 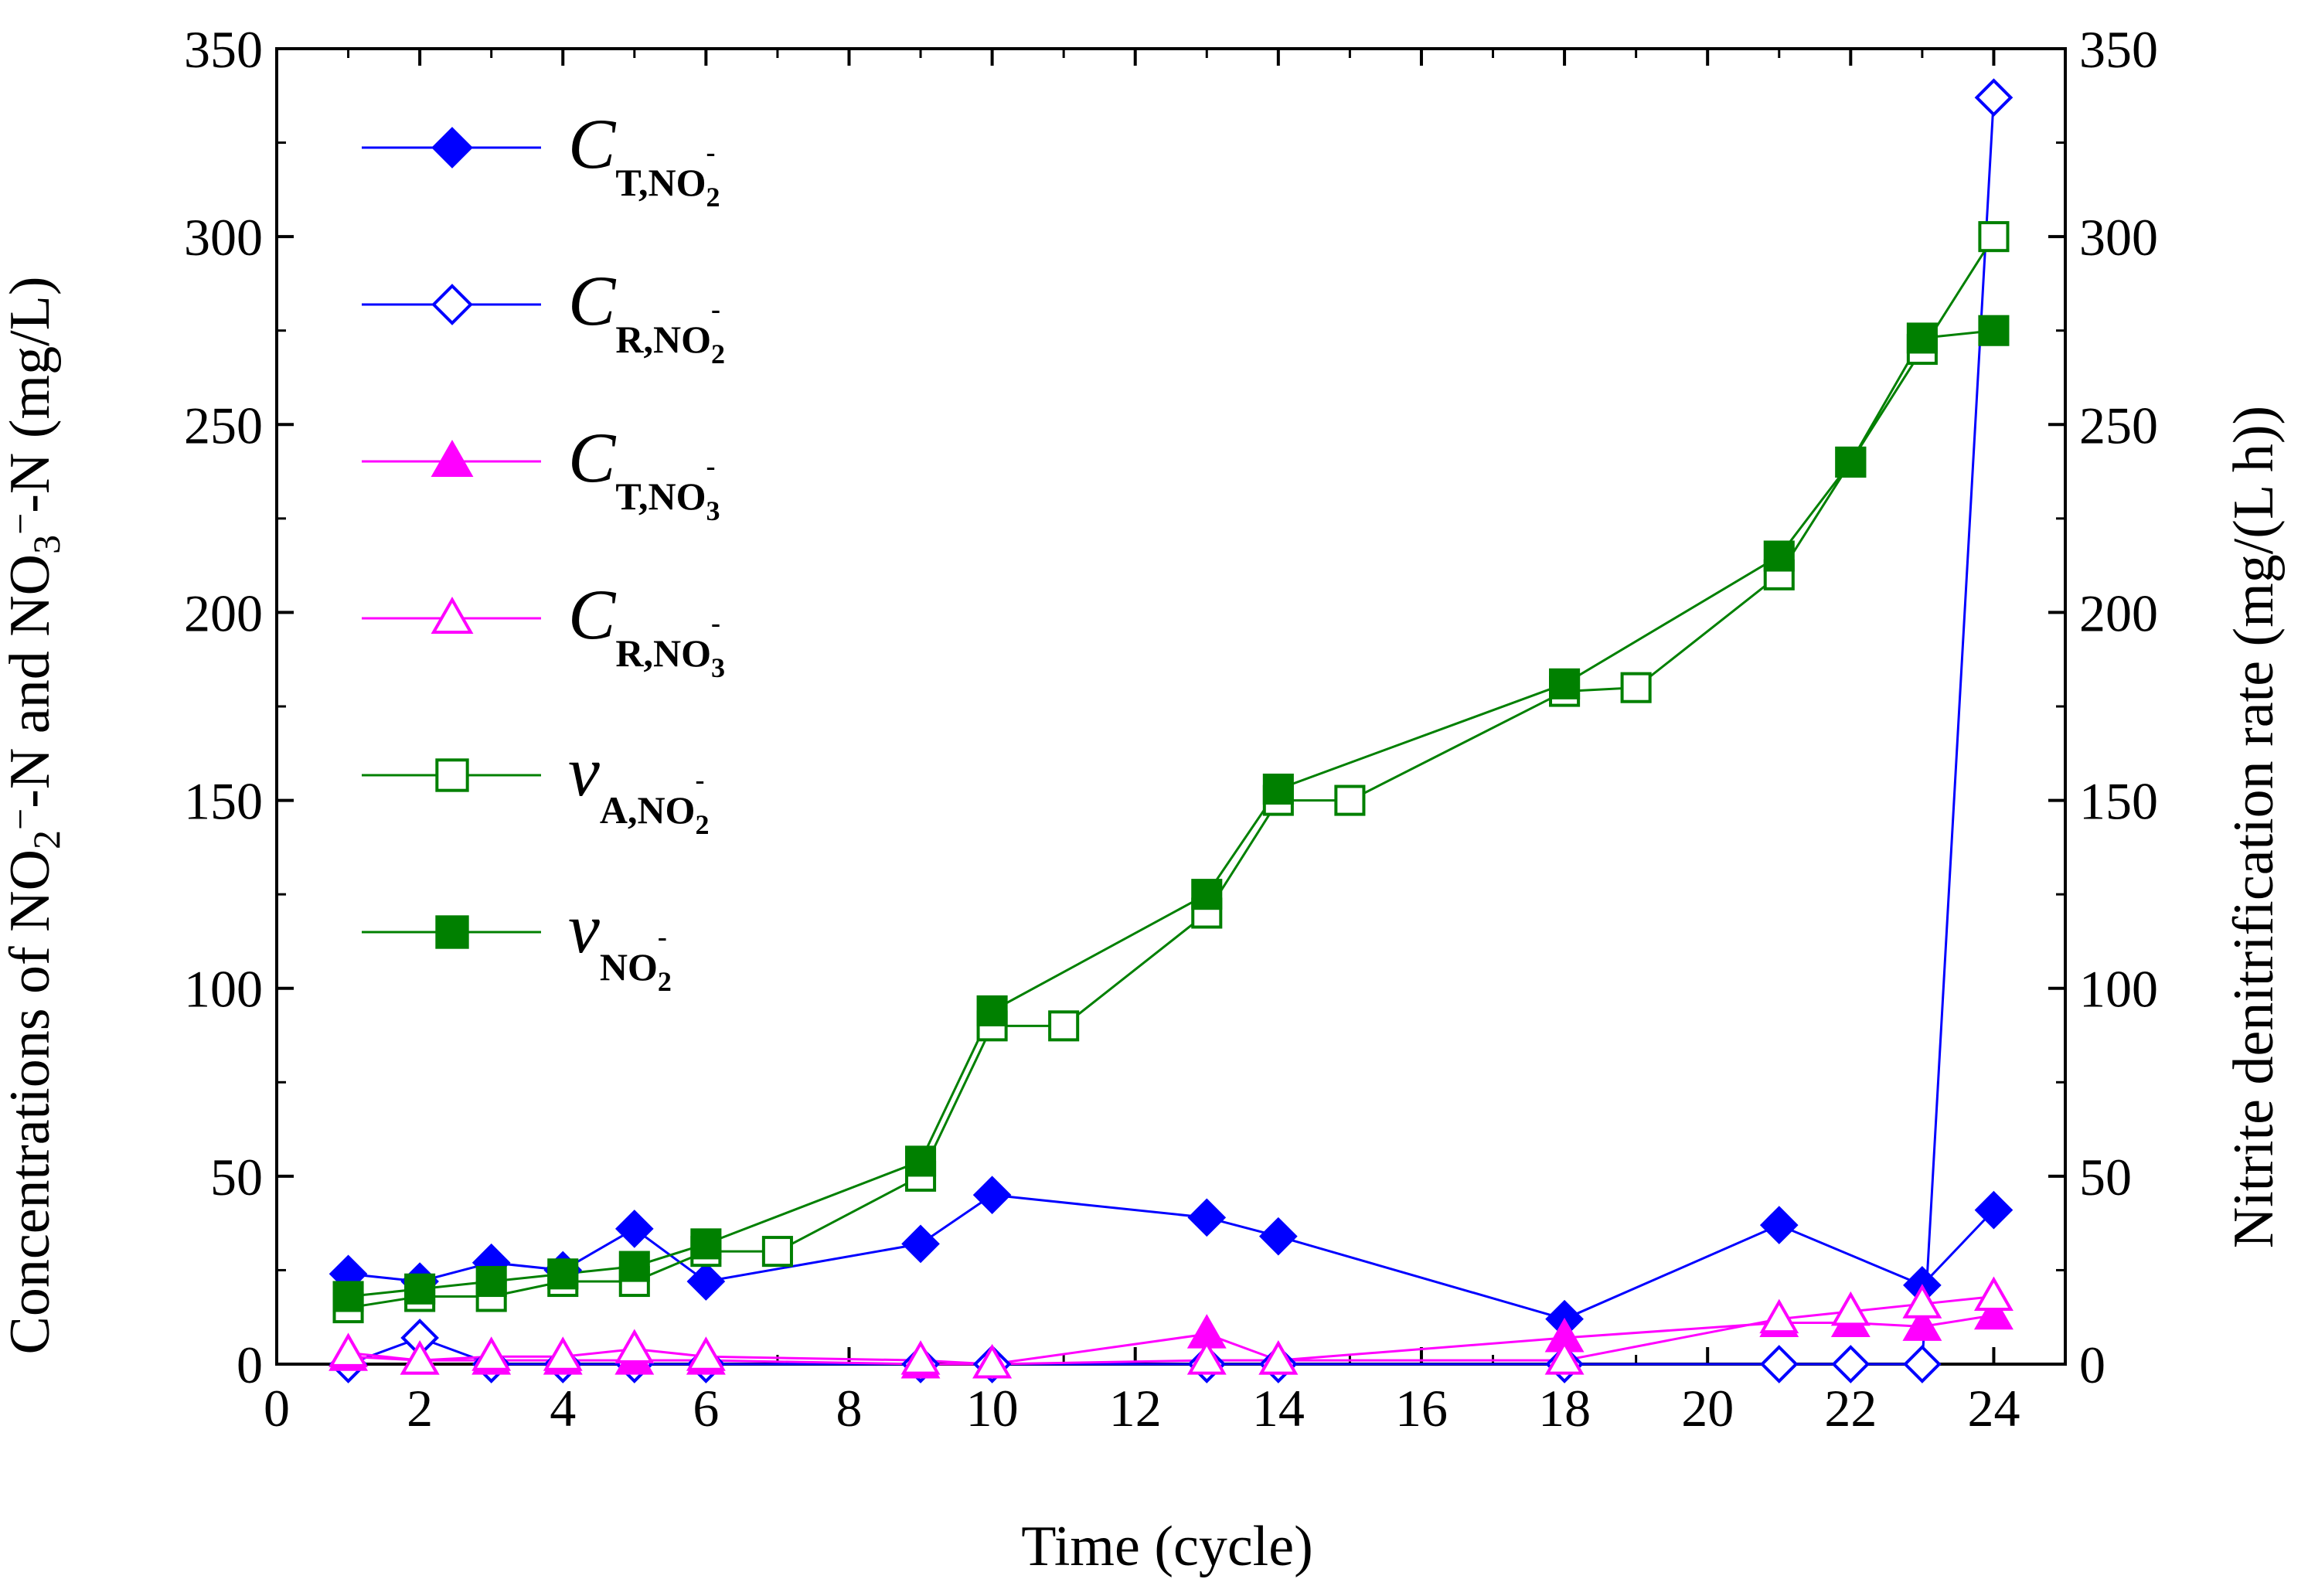 What do you see at coordinates (1278, 1408) in the screenshot?
I see `x-tick-label: 14` at bounding box center [1278, 1408].